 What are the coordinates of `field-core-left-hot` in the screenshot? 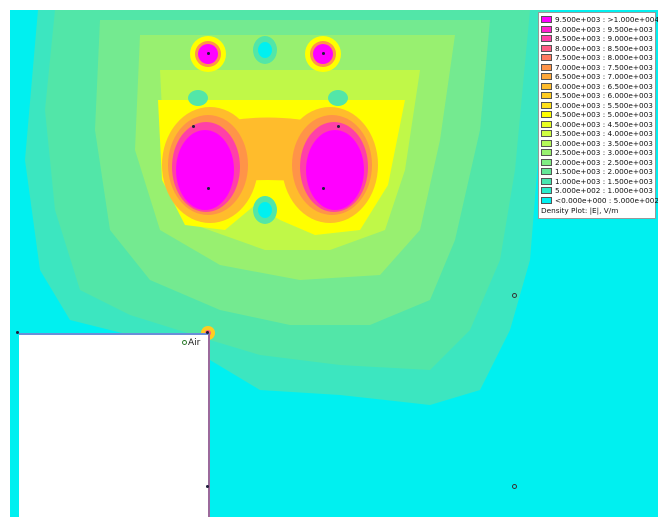 It's located at (205, 170).